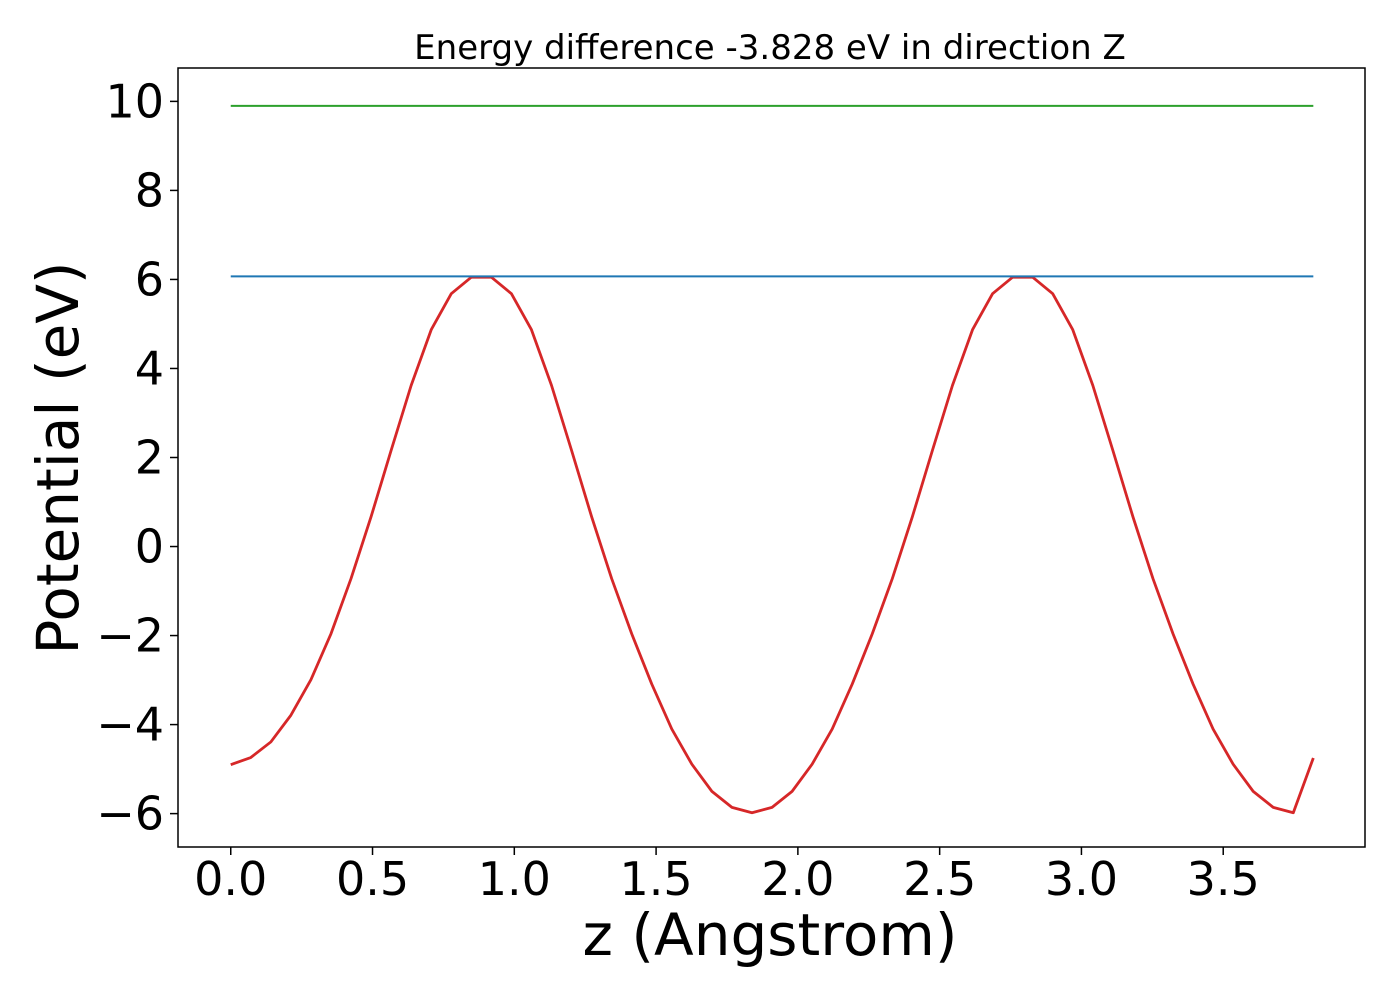  I want to click on y-tick-label: −4, so click(130, 725).